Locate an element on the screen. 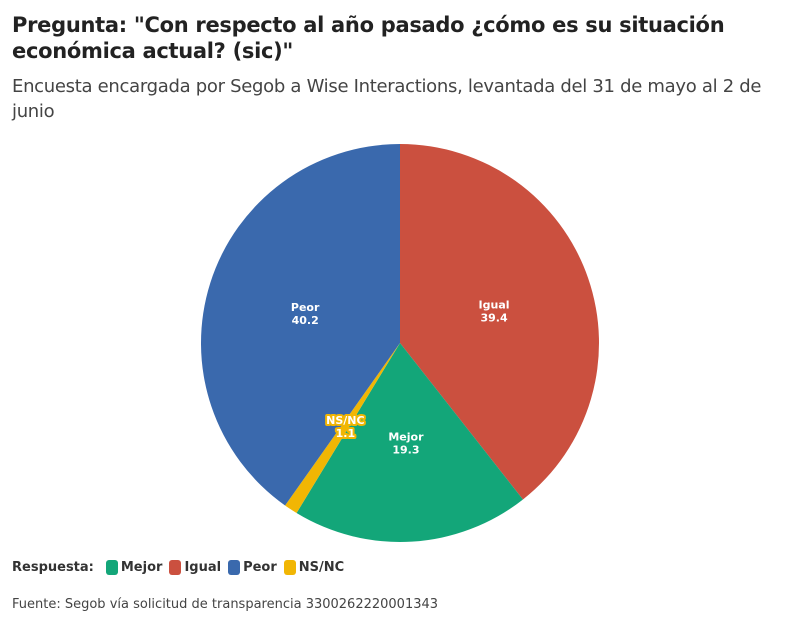 This screenshot has height=640, width=796. pie-slice-nsnc is located at coordinates (342, 428).